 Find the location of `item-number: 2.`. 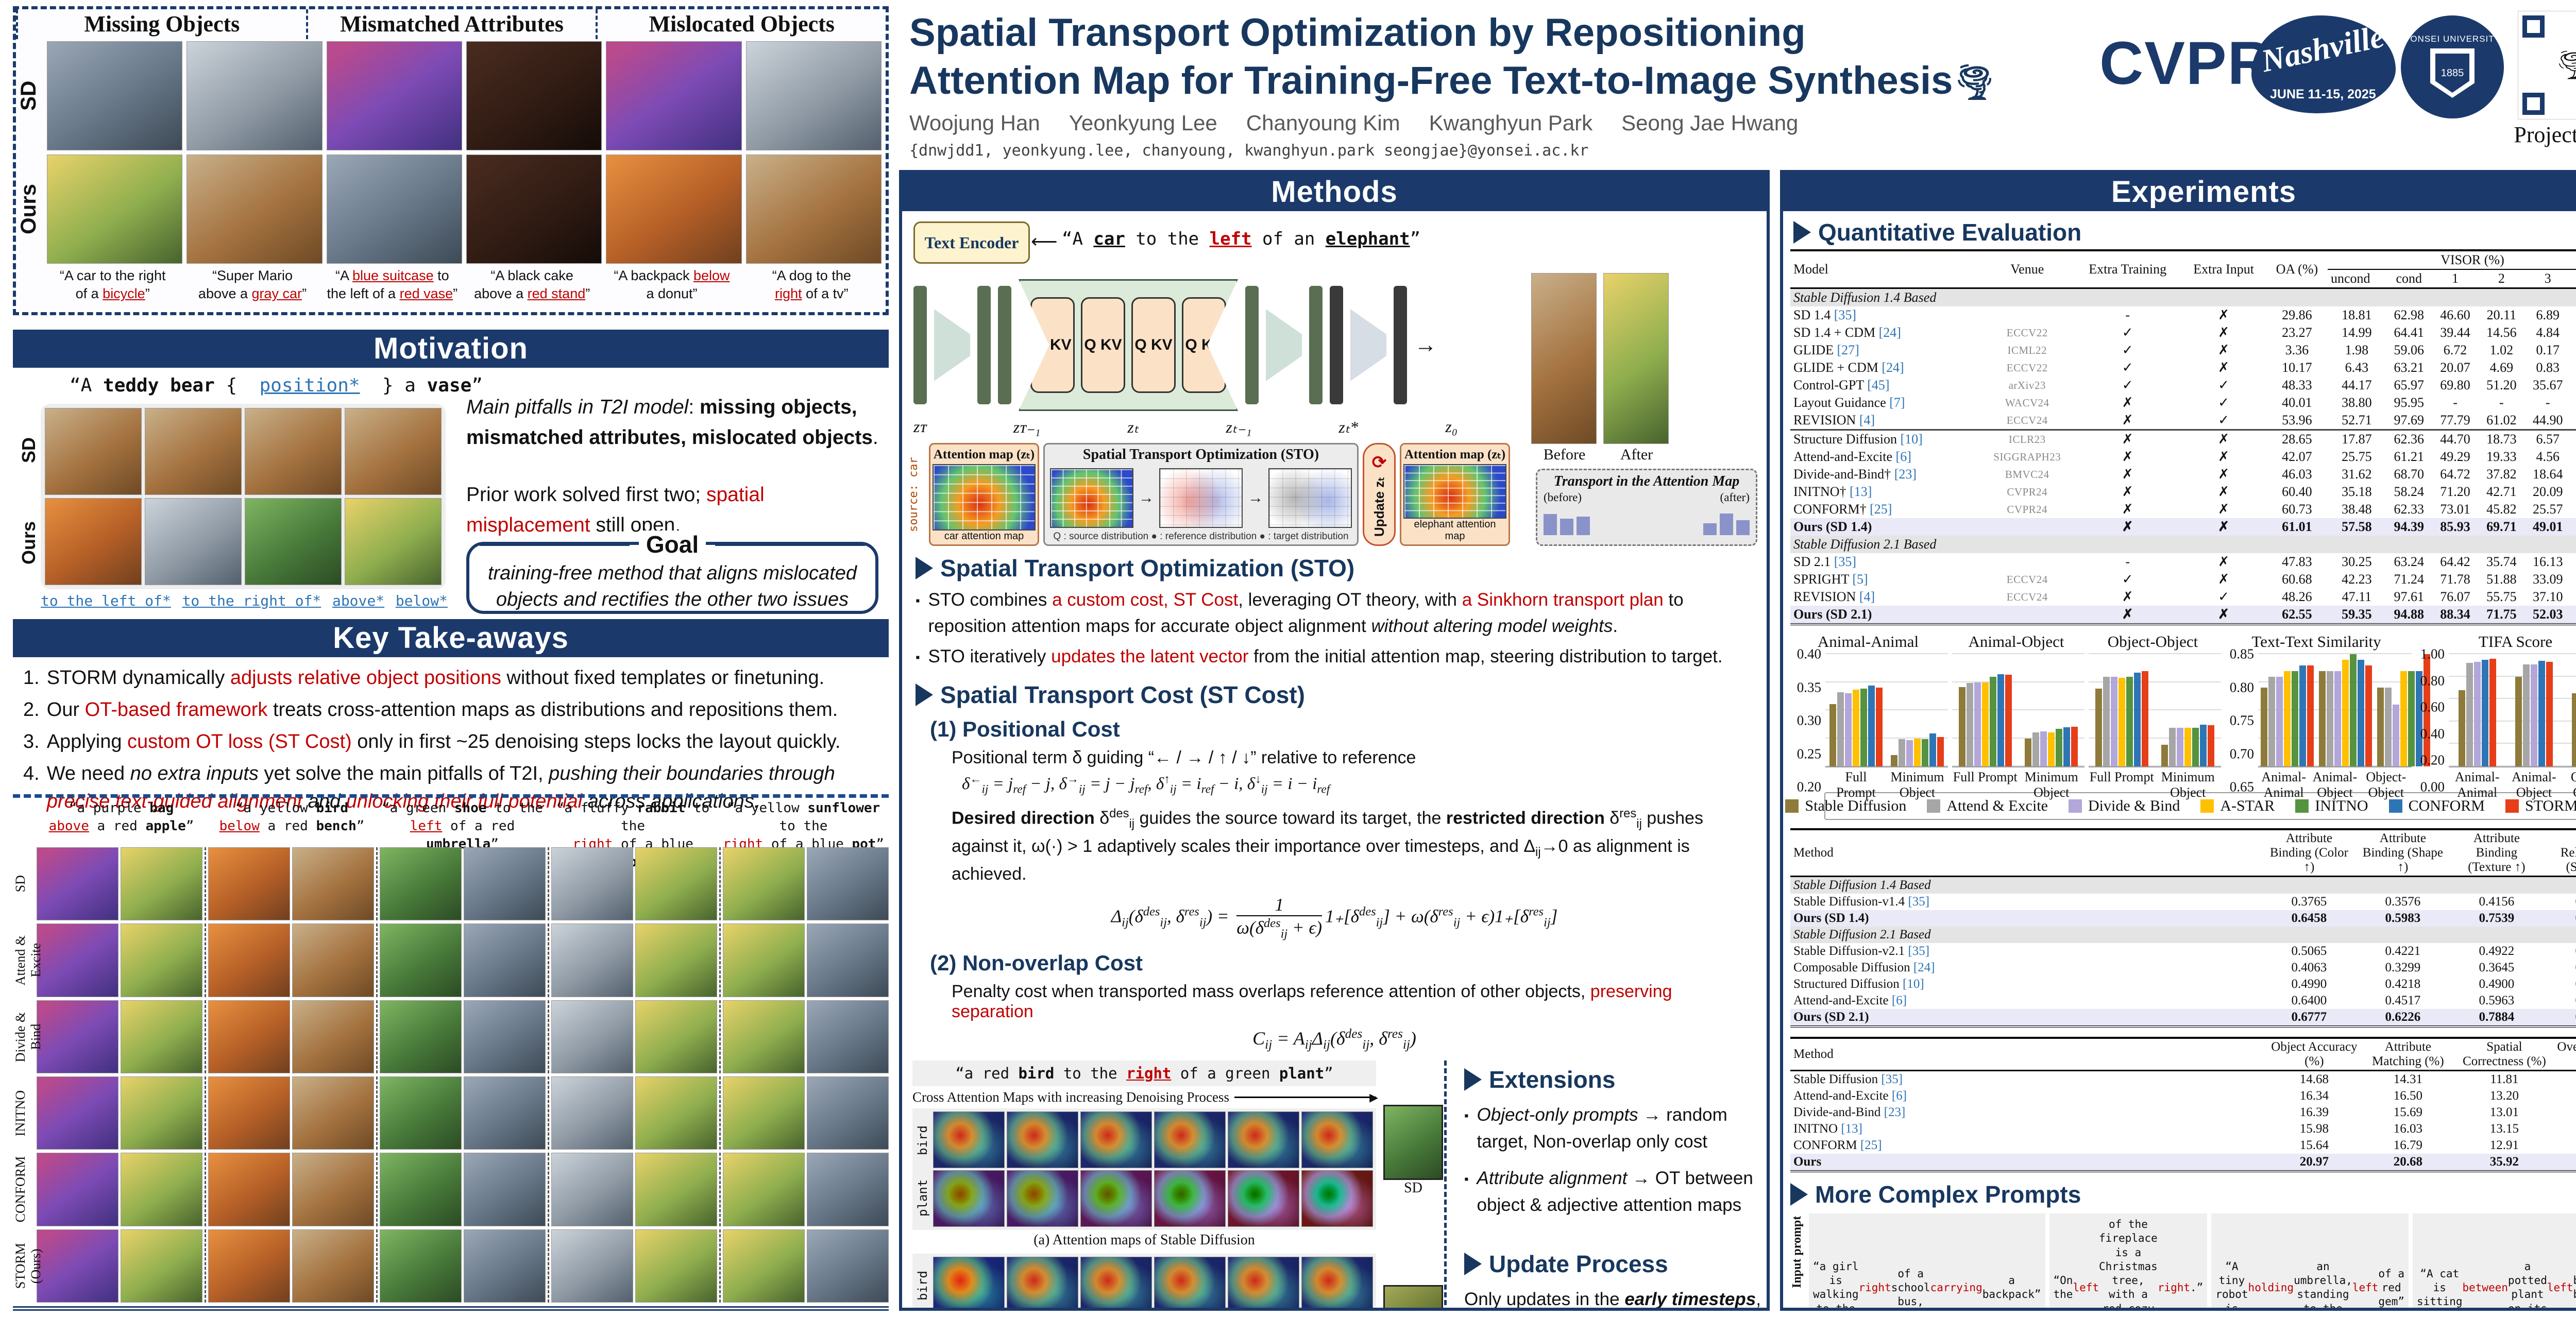

item-number: 2. is located at coordinates (31, 709).